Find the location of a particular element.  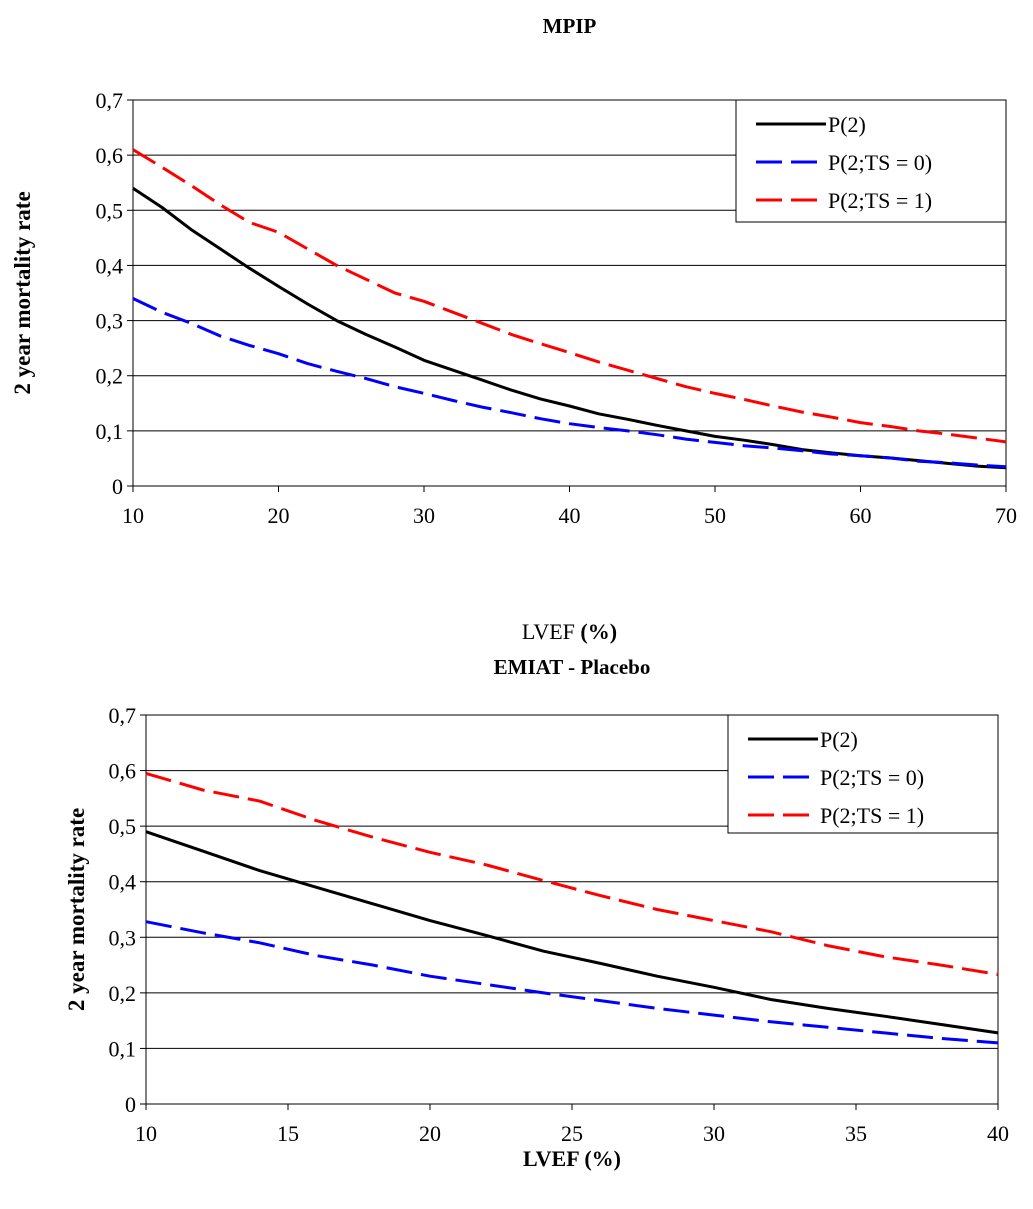

x-tick-label: 25 is located at coordinates (572, 1133).